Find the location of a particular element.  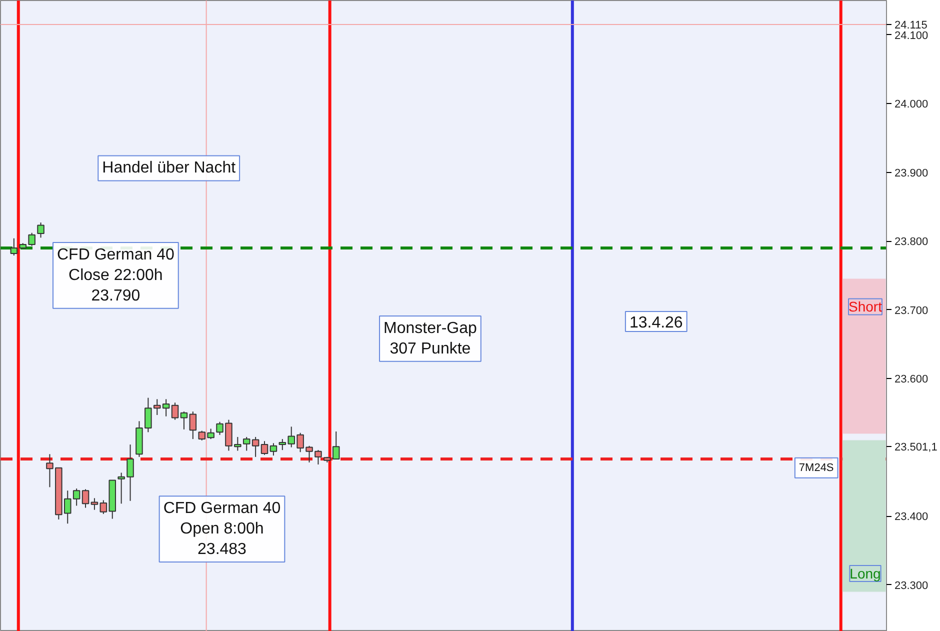

annotation: 7M24S is located at coordinates (816, 468).